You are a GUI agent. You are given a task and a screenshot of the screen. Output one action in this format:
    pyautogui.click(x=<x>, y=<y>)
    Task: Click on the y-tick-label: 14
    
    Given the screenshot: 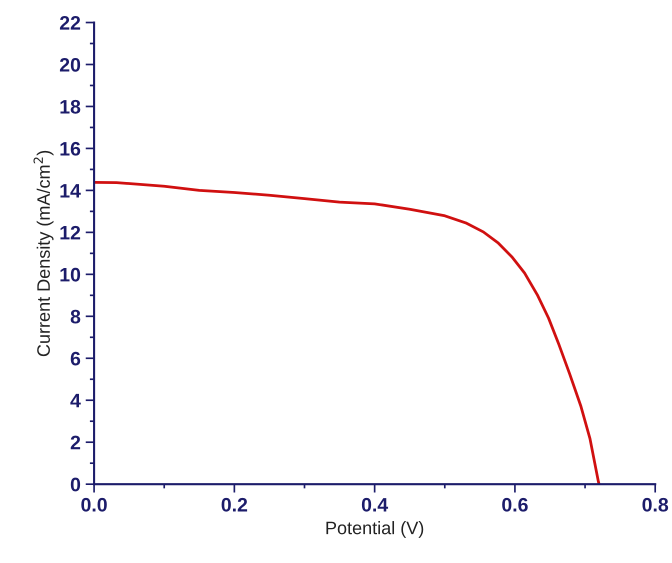 What is the action you would take?
    pyautogui.click(x=70, y=191)
    